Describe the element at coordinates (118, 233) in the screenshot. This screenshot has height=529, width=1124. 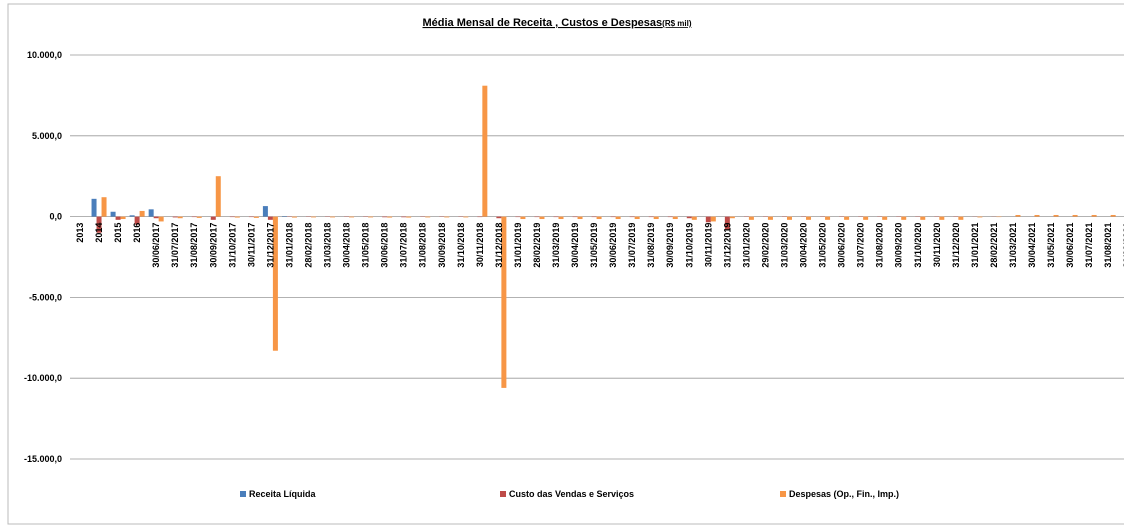
I see `x-tick-label: 2015` at that location.